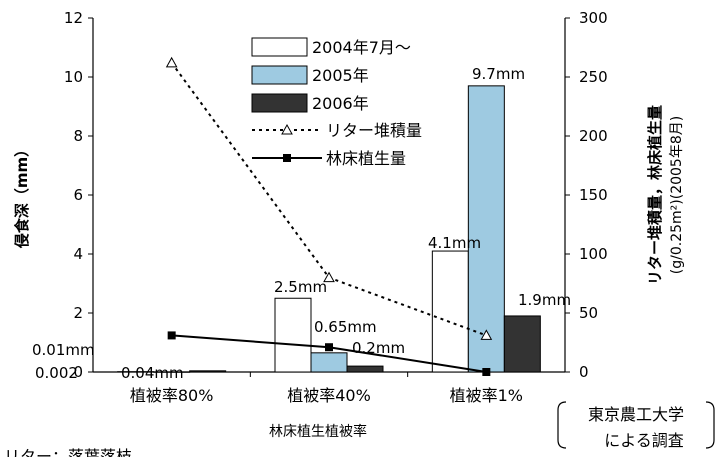 The width and height of the screenshot is (716, 457). Describe the element at coordinates (345, 327) in the screenshot. I see `data-label-2-2: 0.65mm` at that location.